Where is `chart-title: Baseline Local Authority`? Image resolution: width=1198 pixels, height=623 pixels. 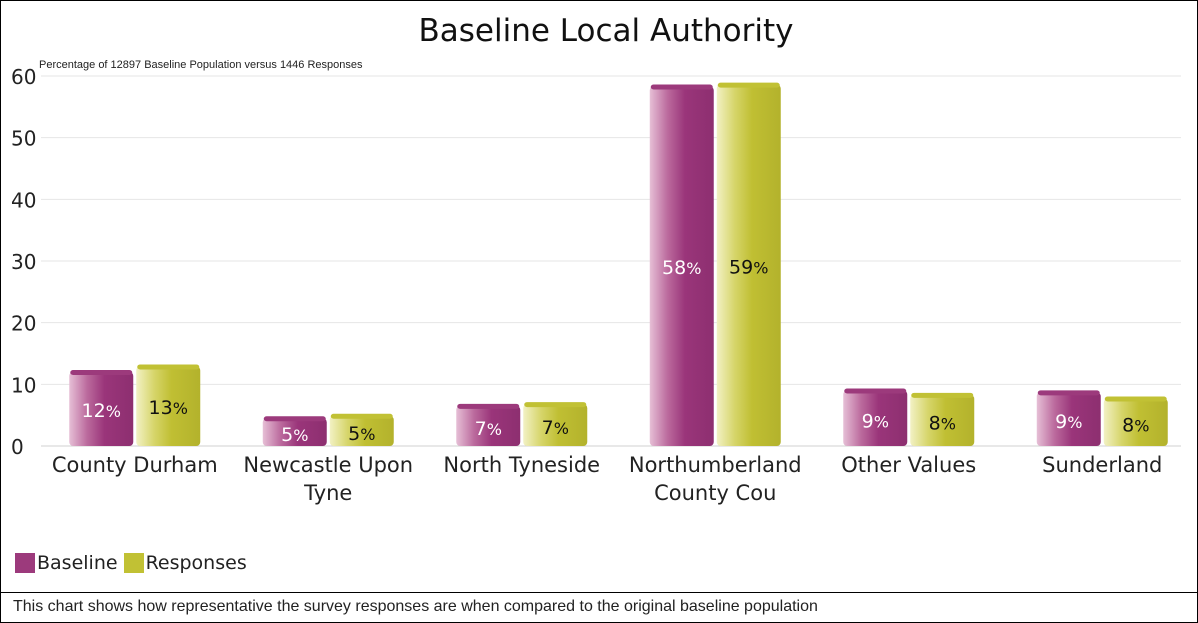 chart-title: Baseline Local Authority is located at coordinates (606, 31).